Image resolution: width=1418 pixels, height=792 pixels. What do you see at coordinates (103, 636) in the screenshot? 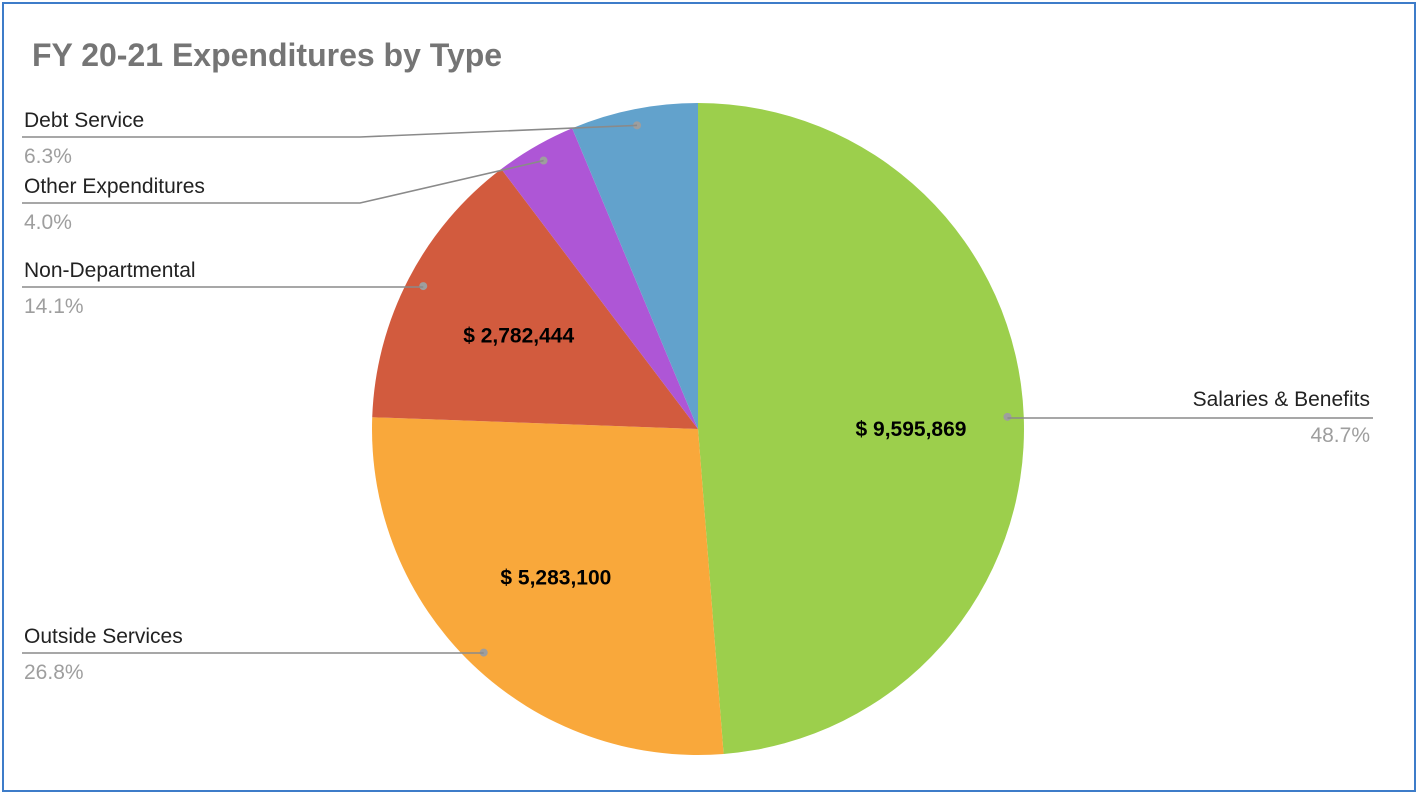
I see `slice-category-label: Outside Services` at bounding box center [103, 636].